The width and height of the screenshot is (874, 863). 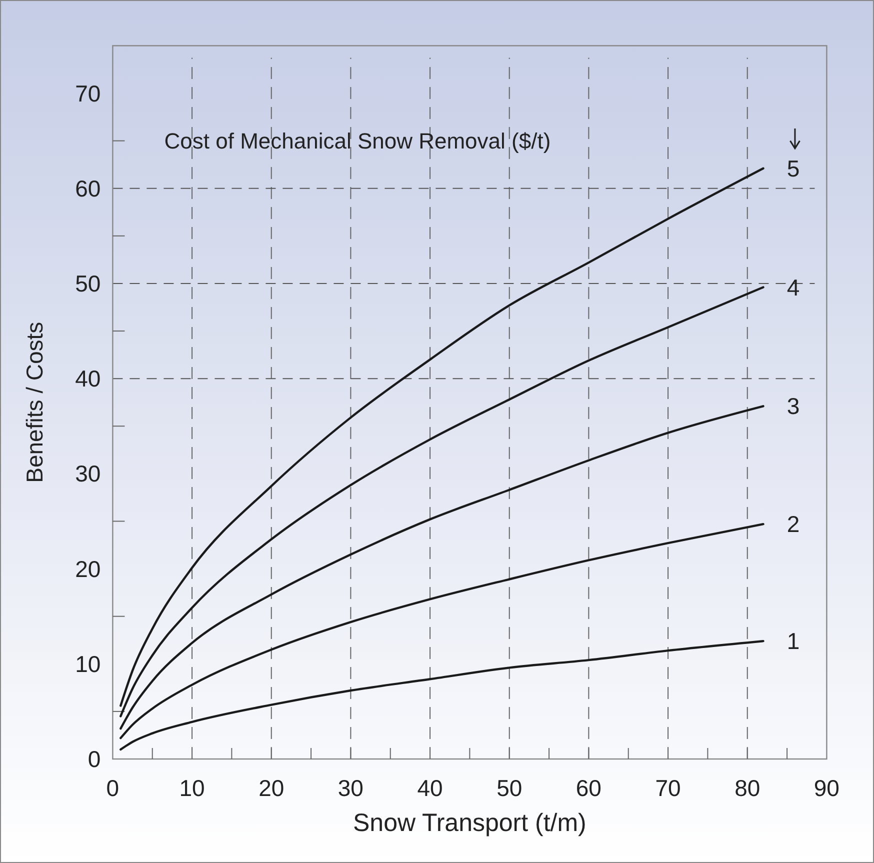 I want to click on line-series, so click(x=442, y=695).